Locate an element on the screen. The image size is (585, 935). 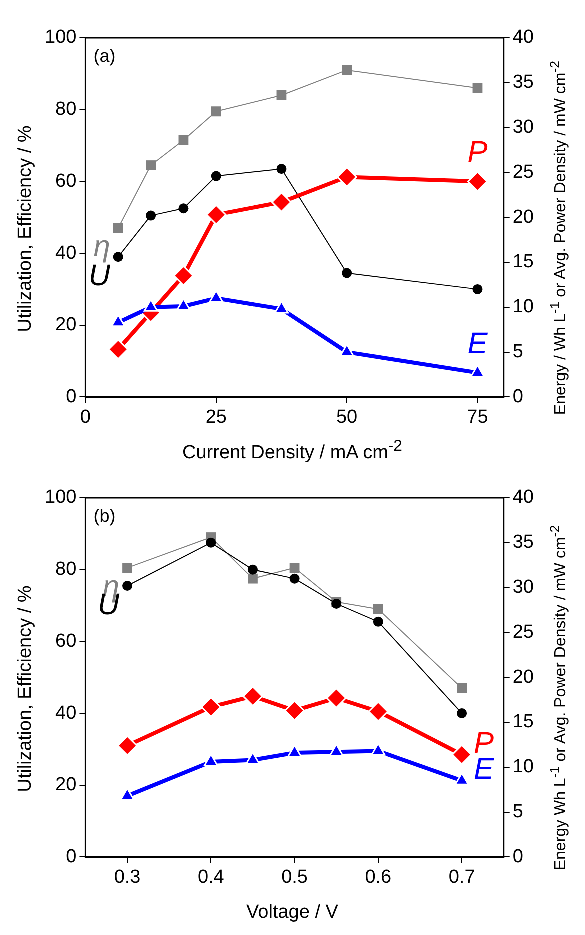
x-axis-title: Voltage / V is located at coordinates (292, 913).